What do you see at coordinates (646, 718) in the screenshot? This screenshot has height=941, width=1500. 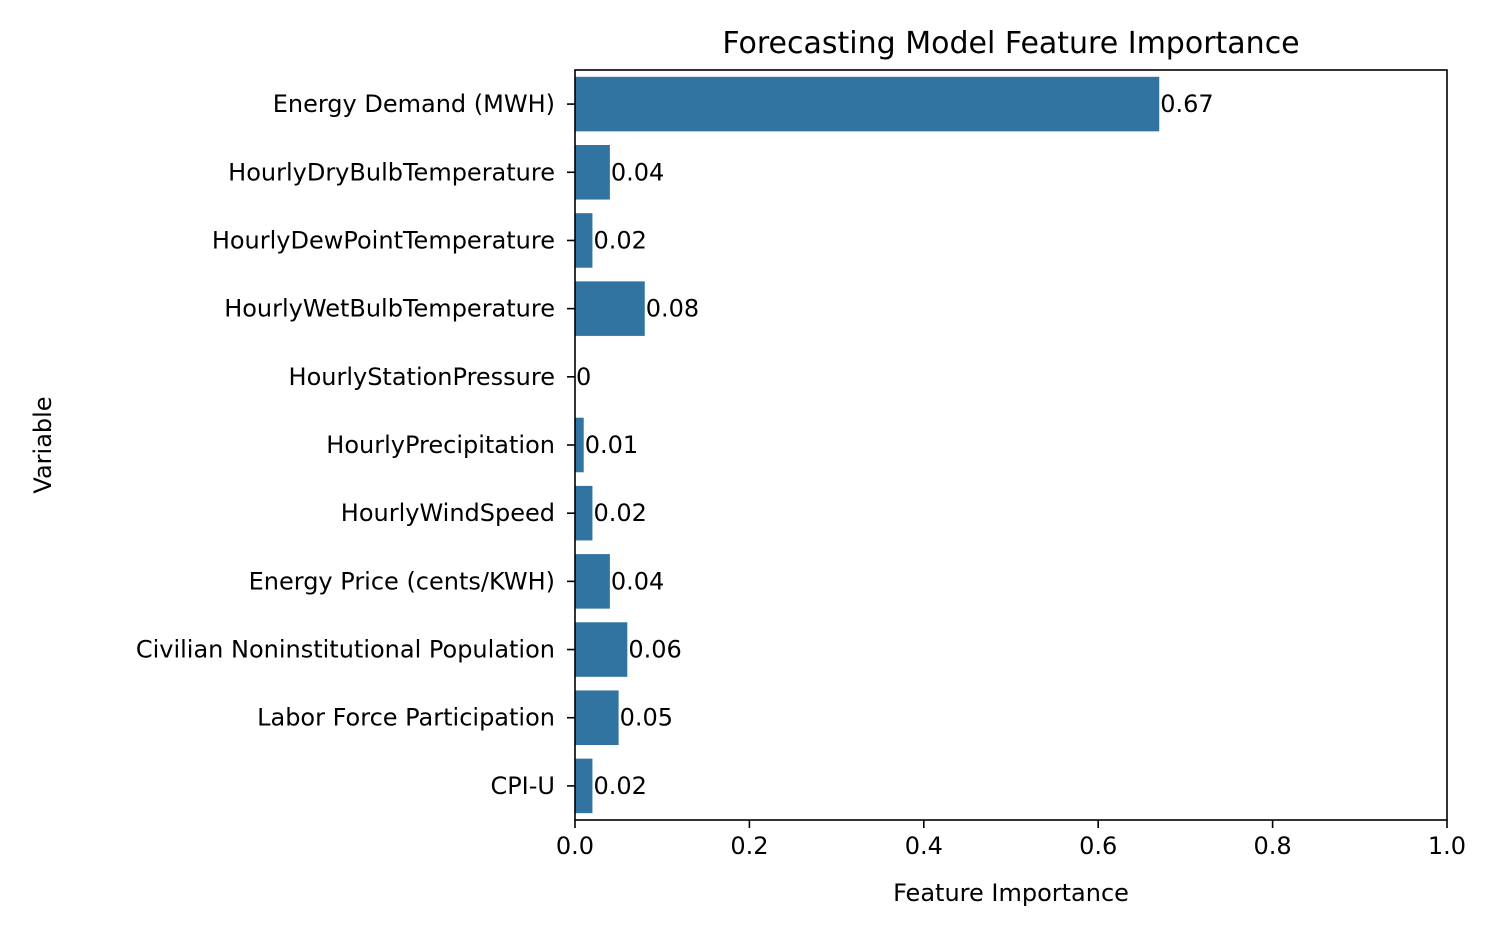 I see `bar-value-label: 0.05` at bounding box center [646, 718].